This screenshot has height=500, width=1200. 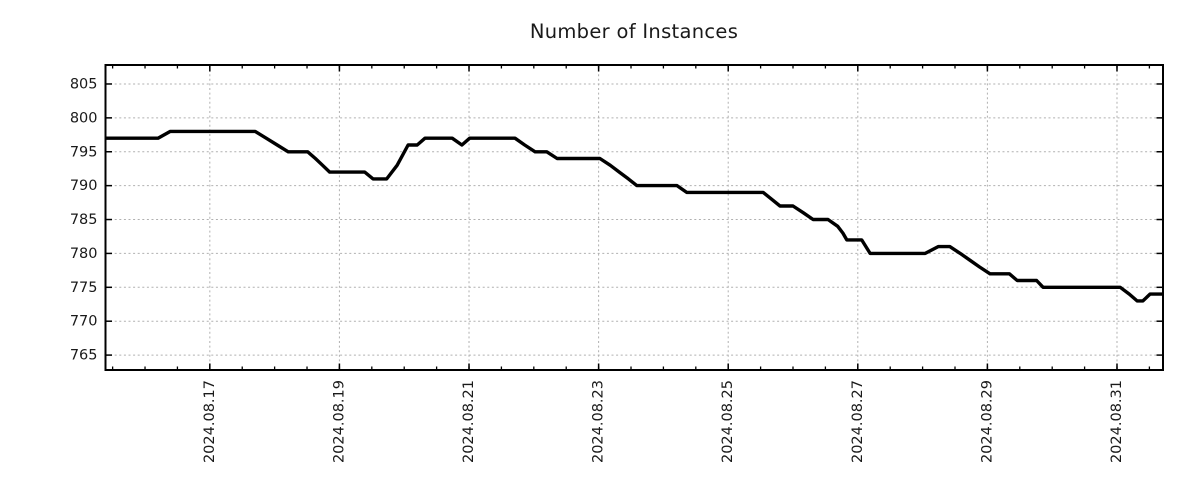 What do you see at coordinates (84, 84) in the screenshot?
I see `y-tick-label: 805` at bounding box center [84, 84].